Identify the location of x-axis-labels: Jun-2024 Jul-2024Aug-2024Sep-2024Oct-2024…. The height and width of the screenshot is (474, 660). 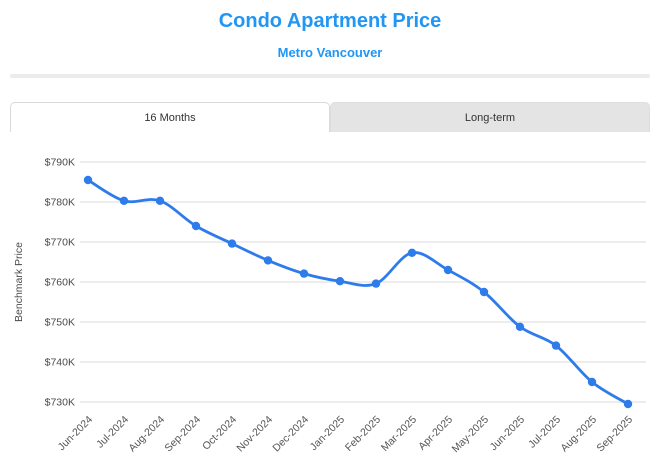
(346, 435).